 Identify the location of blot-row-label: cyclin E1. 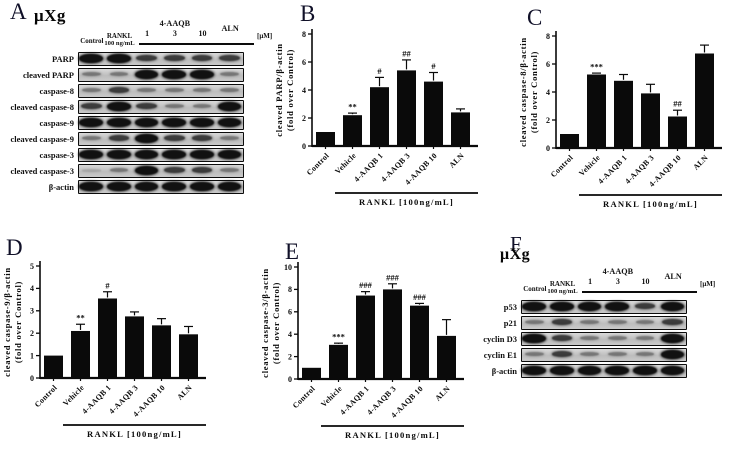
(500, 355).